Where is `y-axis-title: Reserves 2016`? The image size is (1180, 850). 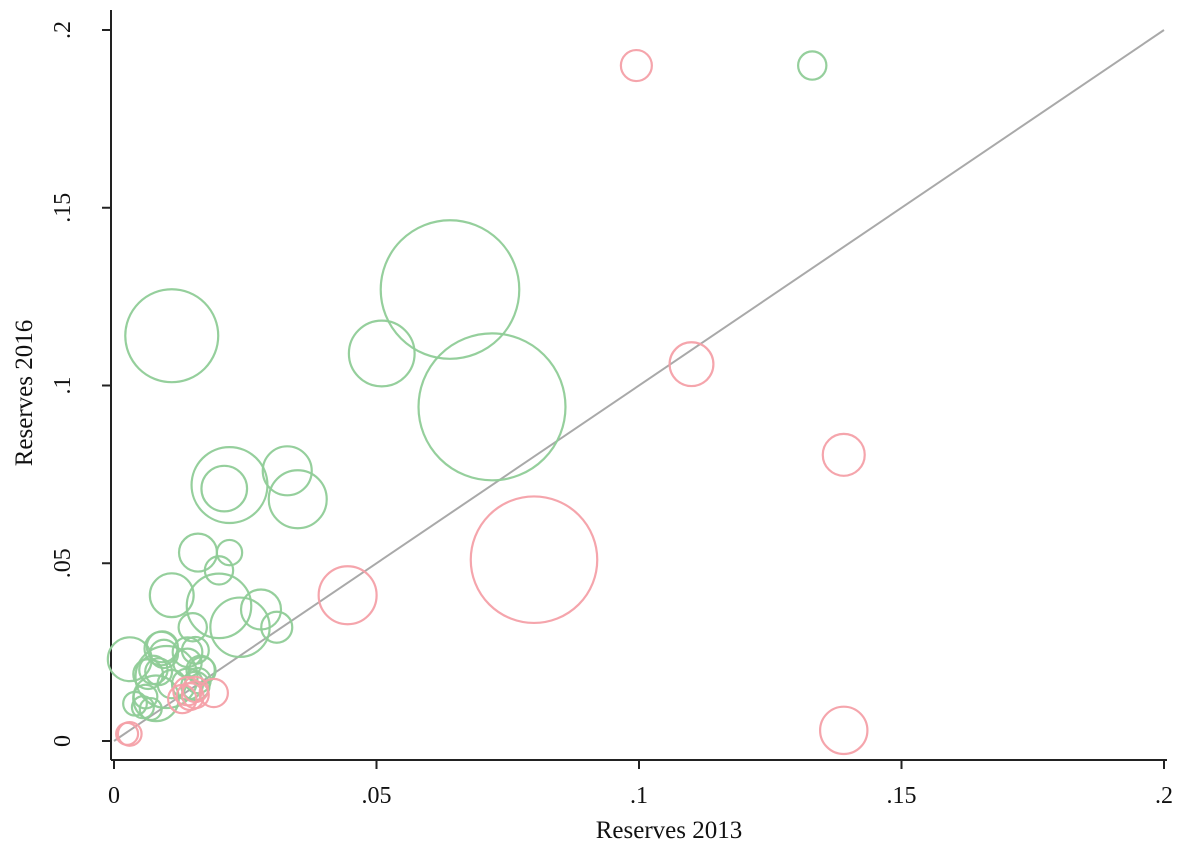
y-axis-title: Reserves 2016 is located at coordinates (24, 393).